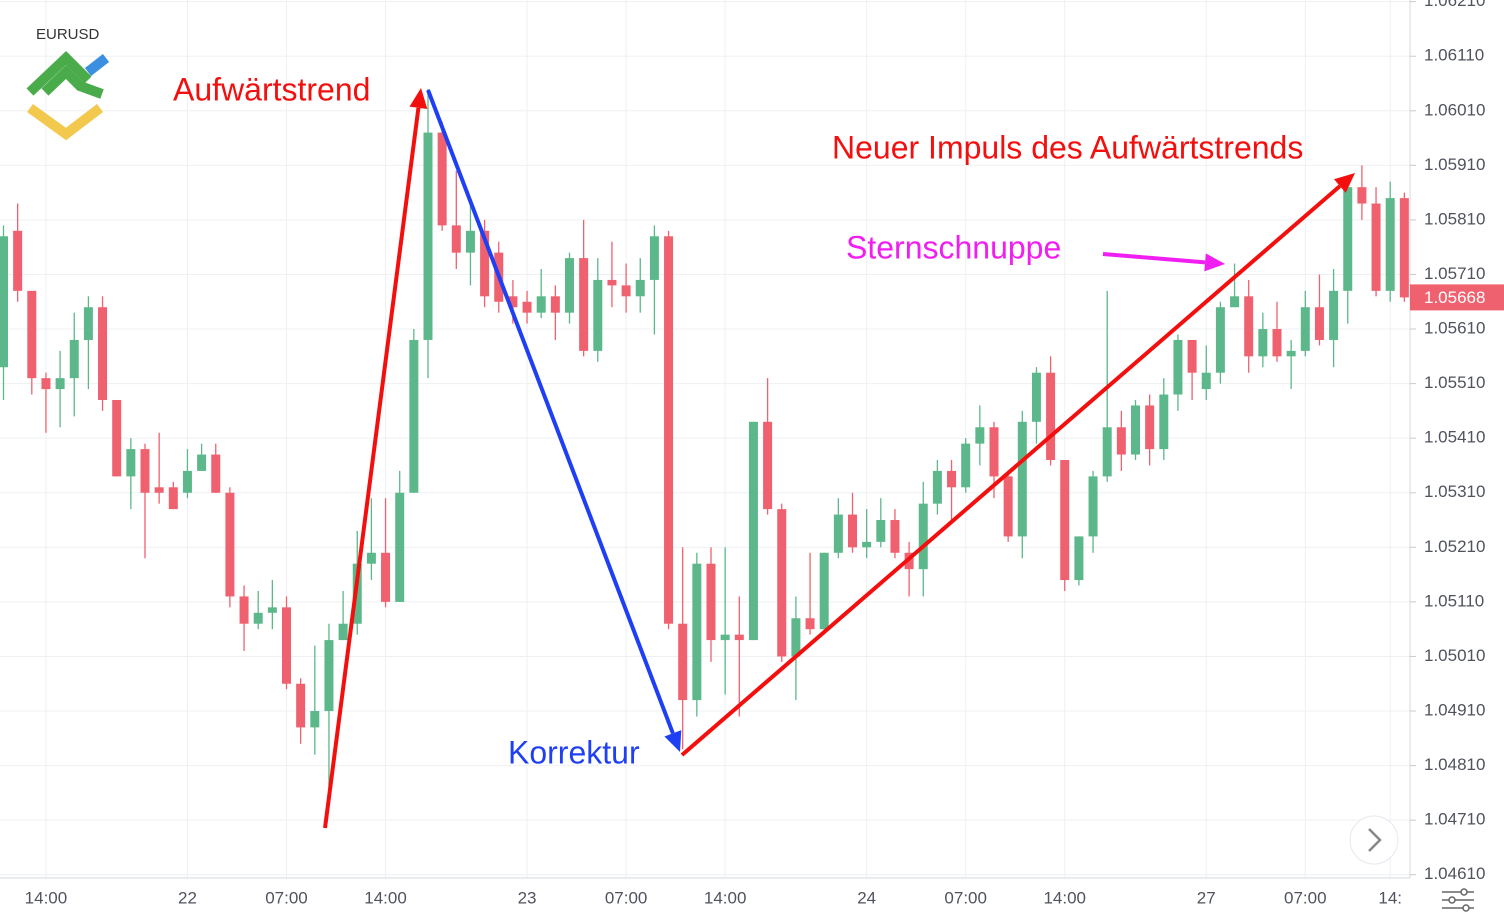 The width and height of the screenshot is (1504, 923). Describe the element at coordinates (1454, 382) in the screenshot. I see `y-tick-label: 1.05510` at that location.